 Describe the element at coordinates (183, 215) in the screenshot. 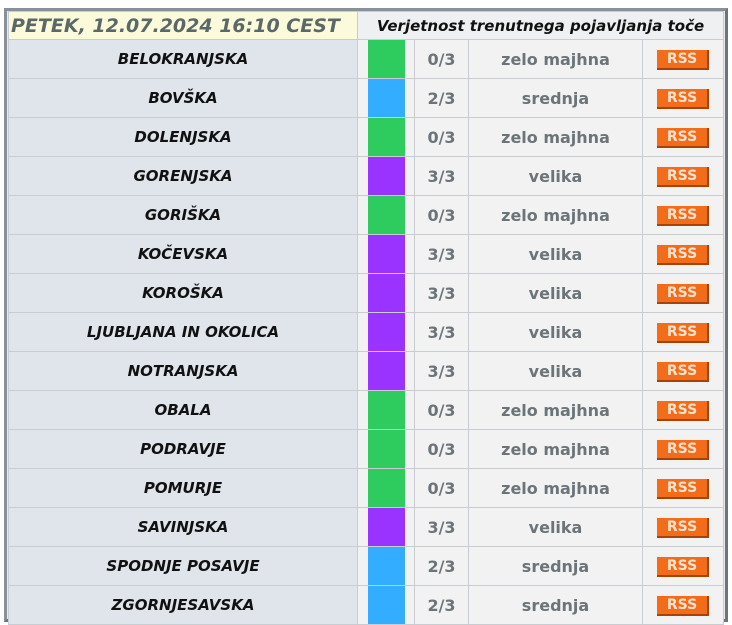

I see `region-name: GORIŠKA` at that location.